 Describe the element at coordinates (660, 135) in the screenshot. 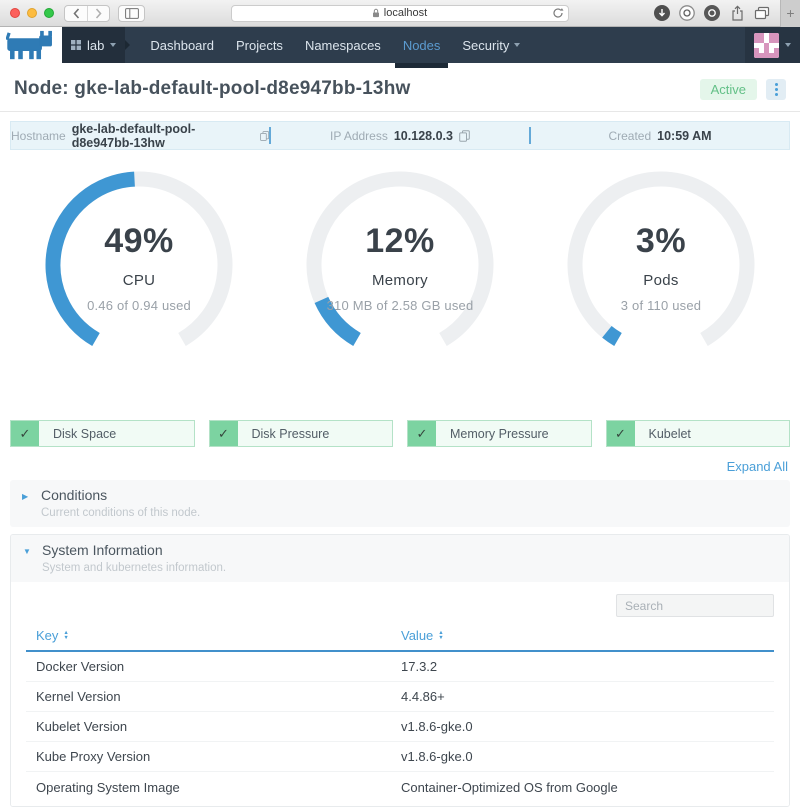

I see `info-created: Created 10:59 AM` at that location.